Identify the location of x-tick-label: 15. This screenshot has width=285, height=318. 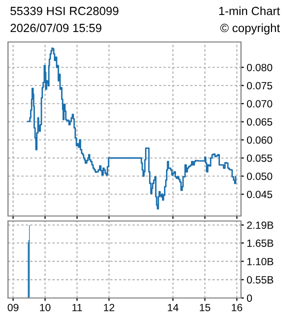
(205, 308).